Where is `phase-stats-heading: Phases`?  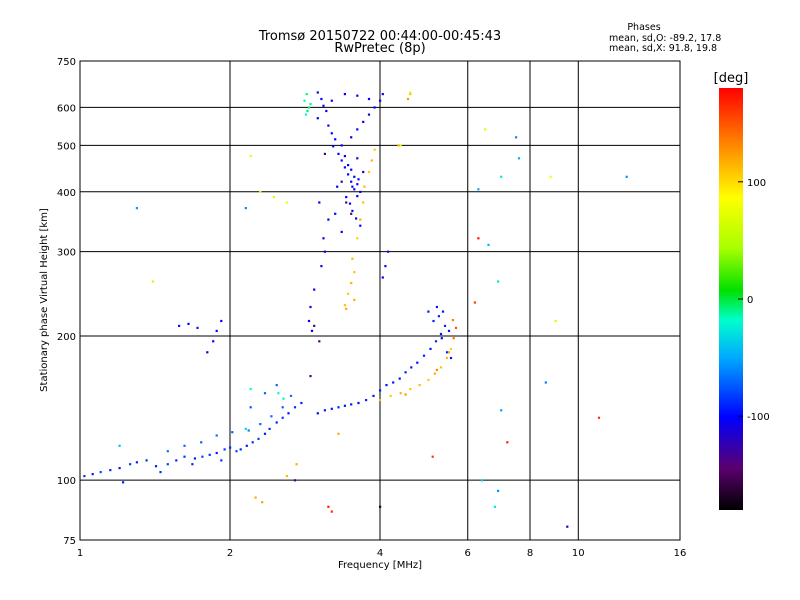 phase-stats-heading: Phases is located at coordinates (643, 27).